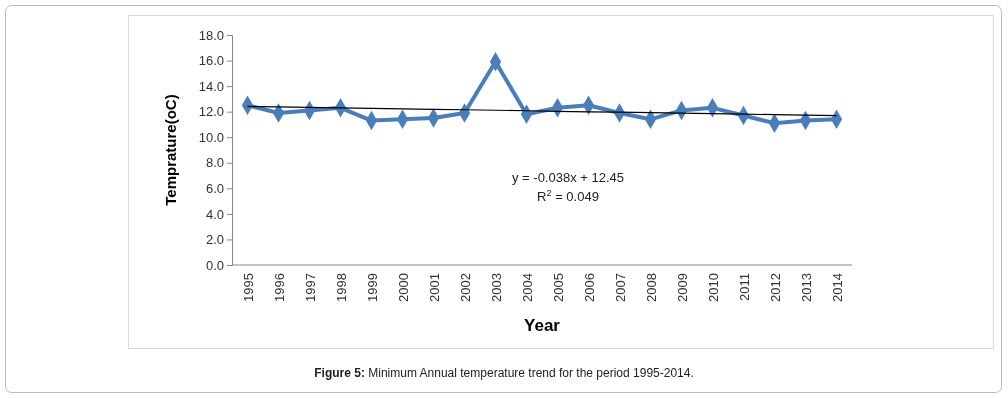 Image resolution: width=1008 pixels, height=398 pixels. I want to click on y-tick-label: 6.0, so click(214, 188).